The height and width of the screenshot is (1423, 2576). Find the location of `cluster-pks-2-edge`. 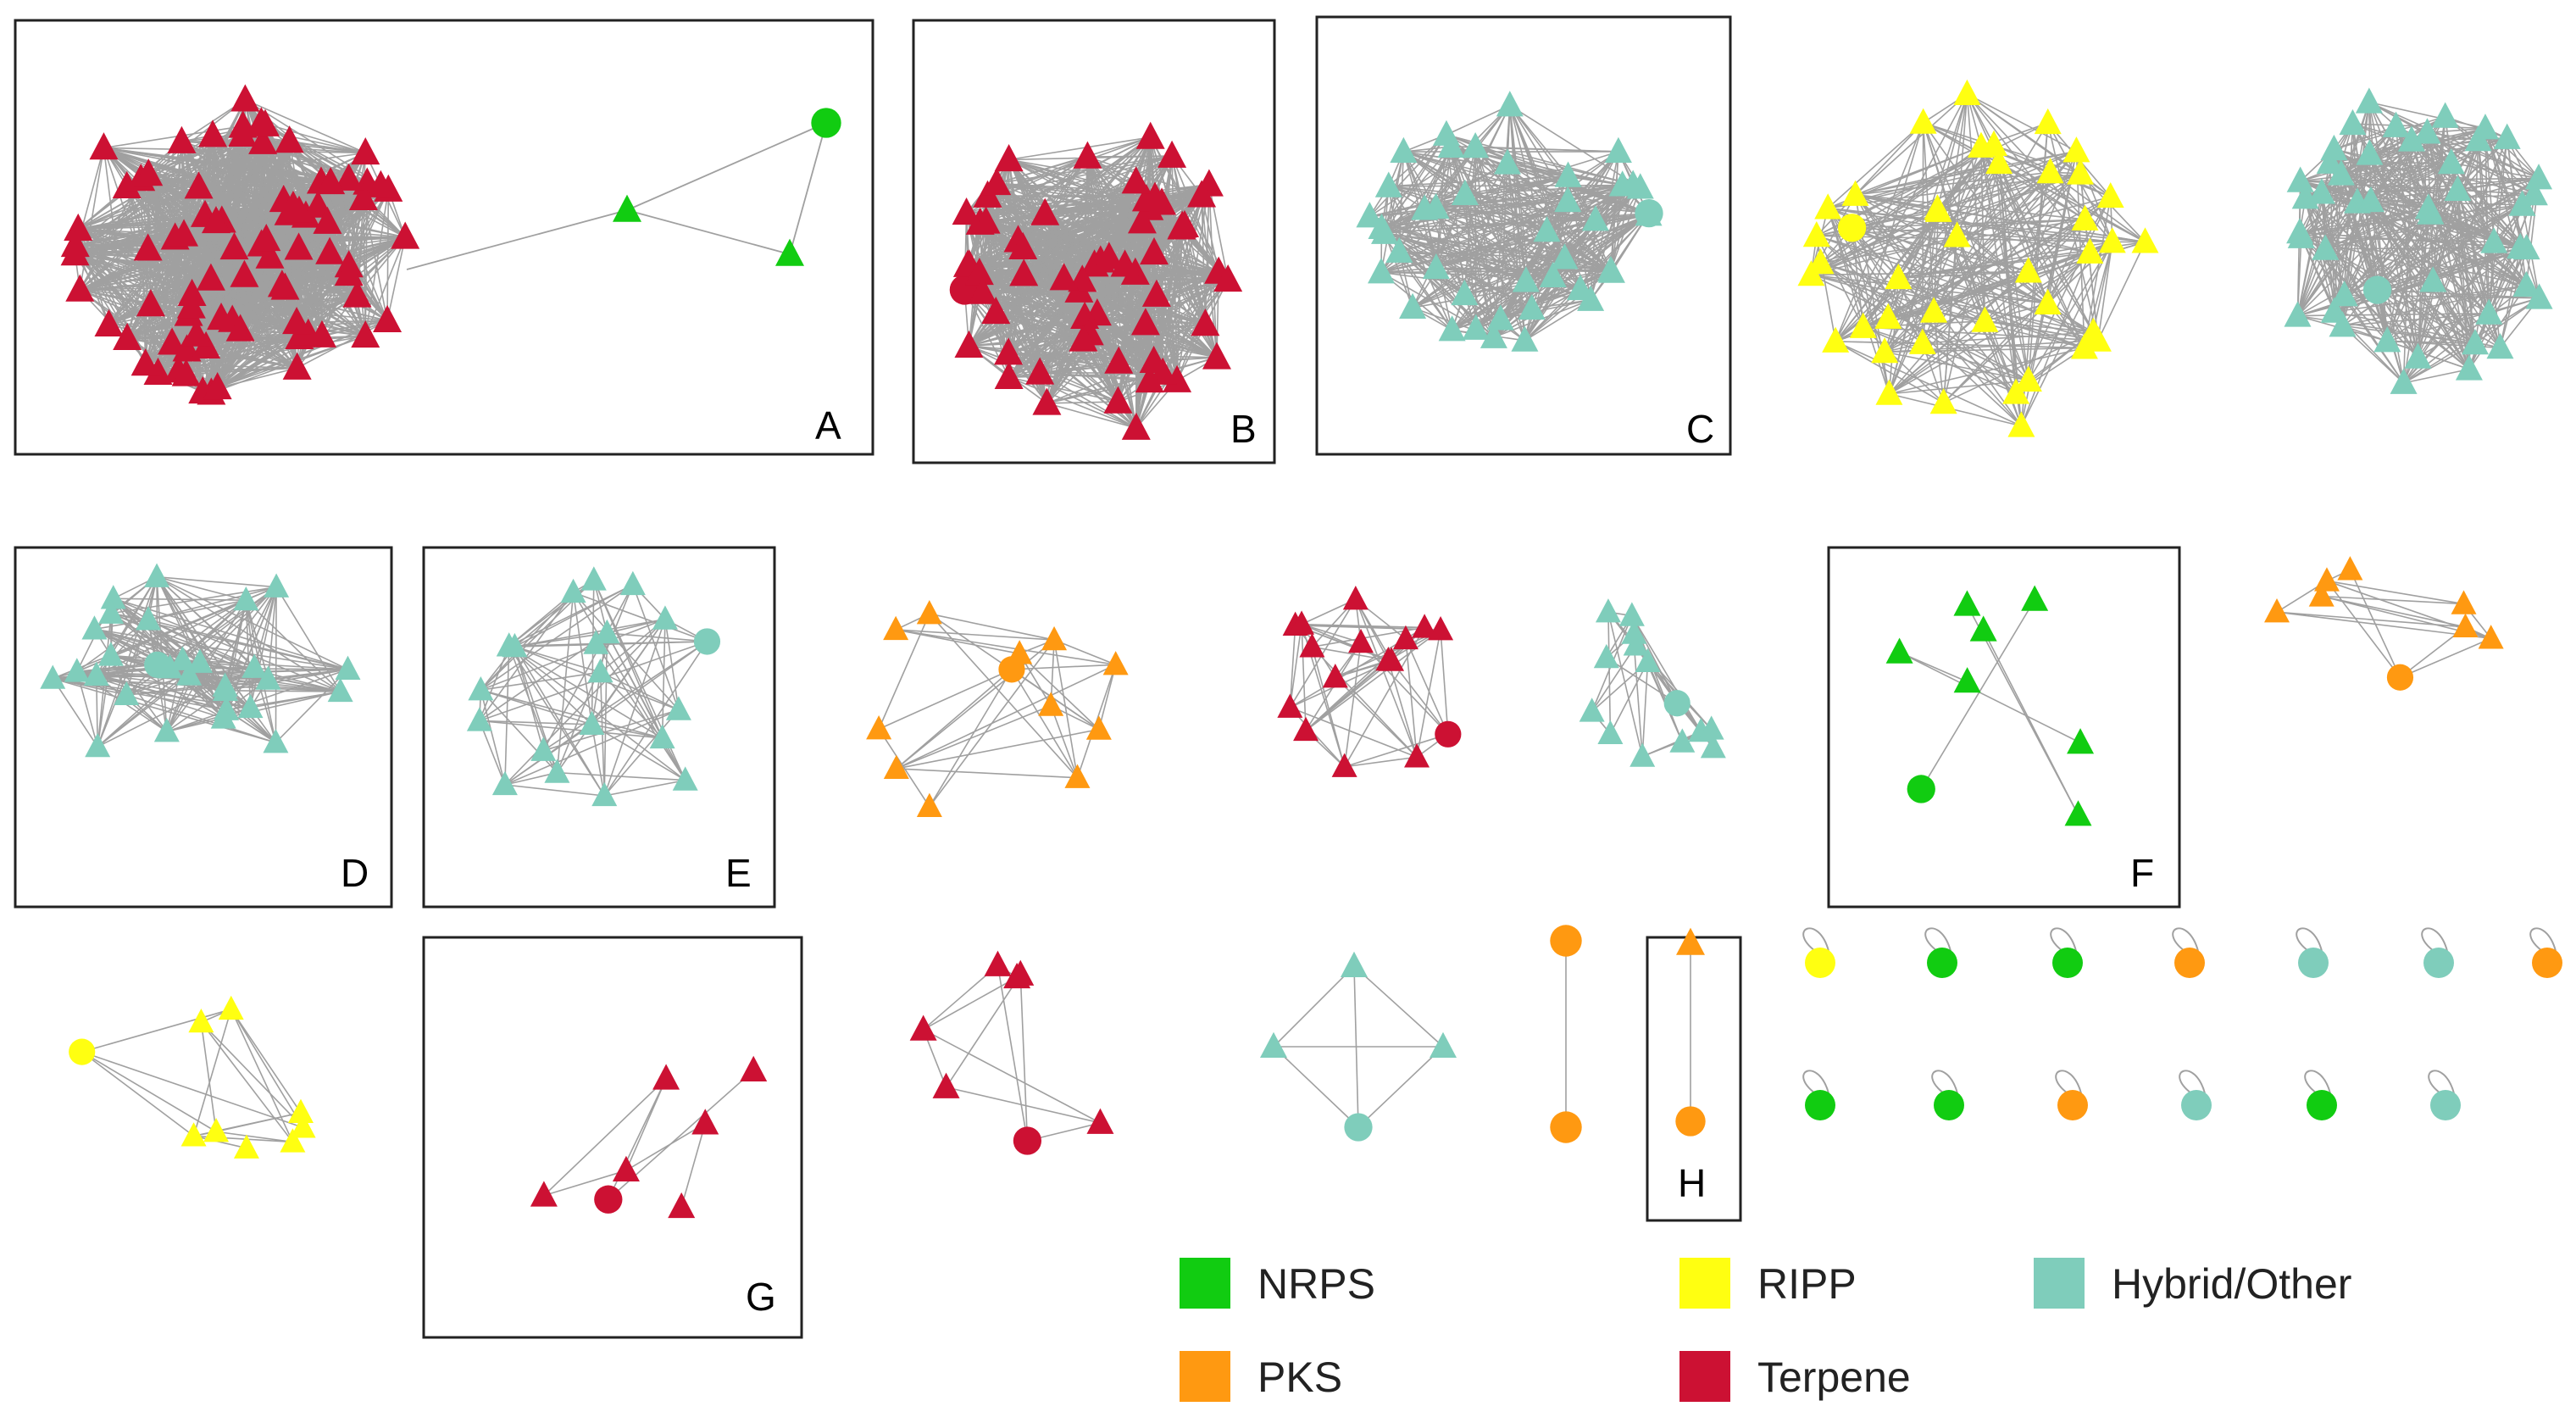

cluster-pks-2-edge is located at coordinates (2445, 658).